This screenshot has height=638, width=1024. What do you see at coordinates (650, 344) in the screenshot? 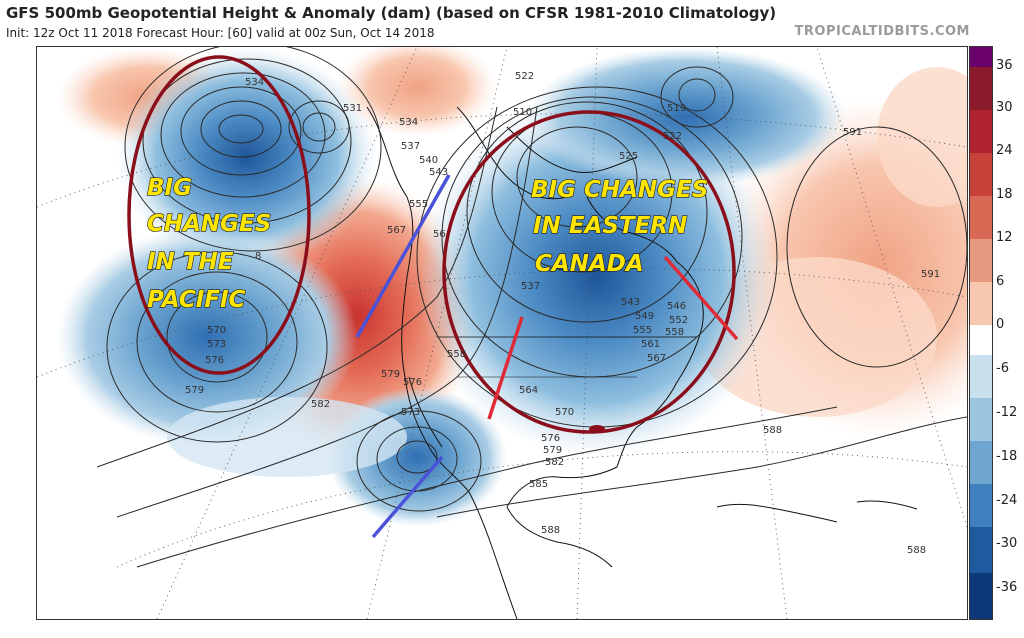
I see `contour-label: 561` at bounding box center [650, 344].